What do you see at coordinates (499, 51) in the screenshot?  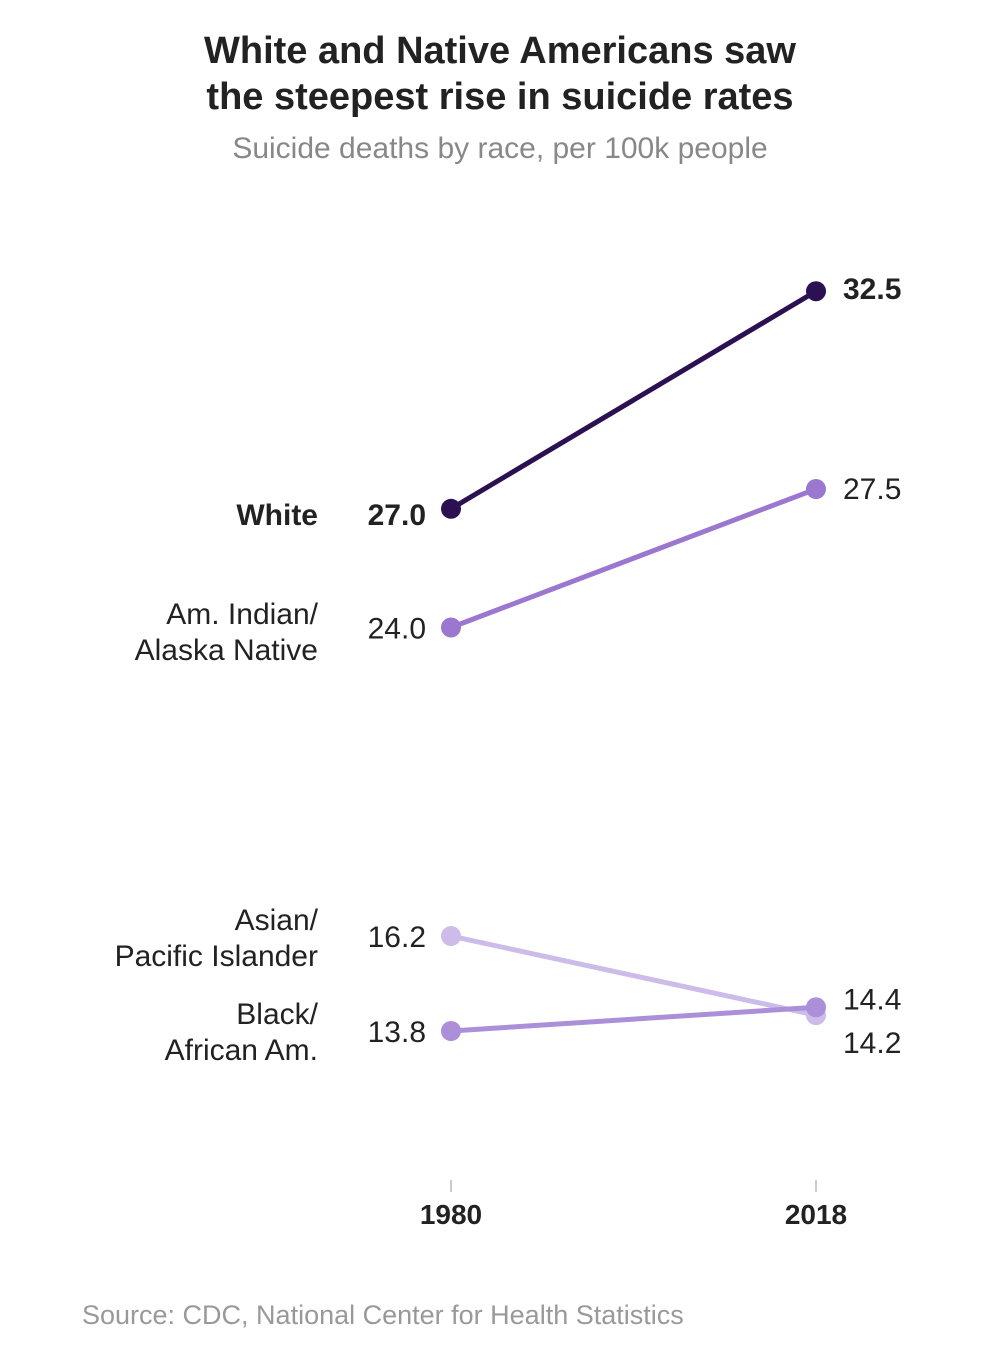 I see `chart-title-line-1: White and Native Americans saw` at bounding box center [499, 51].